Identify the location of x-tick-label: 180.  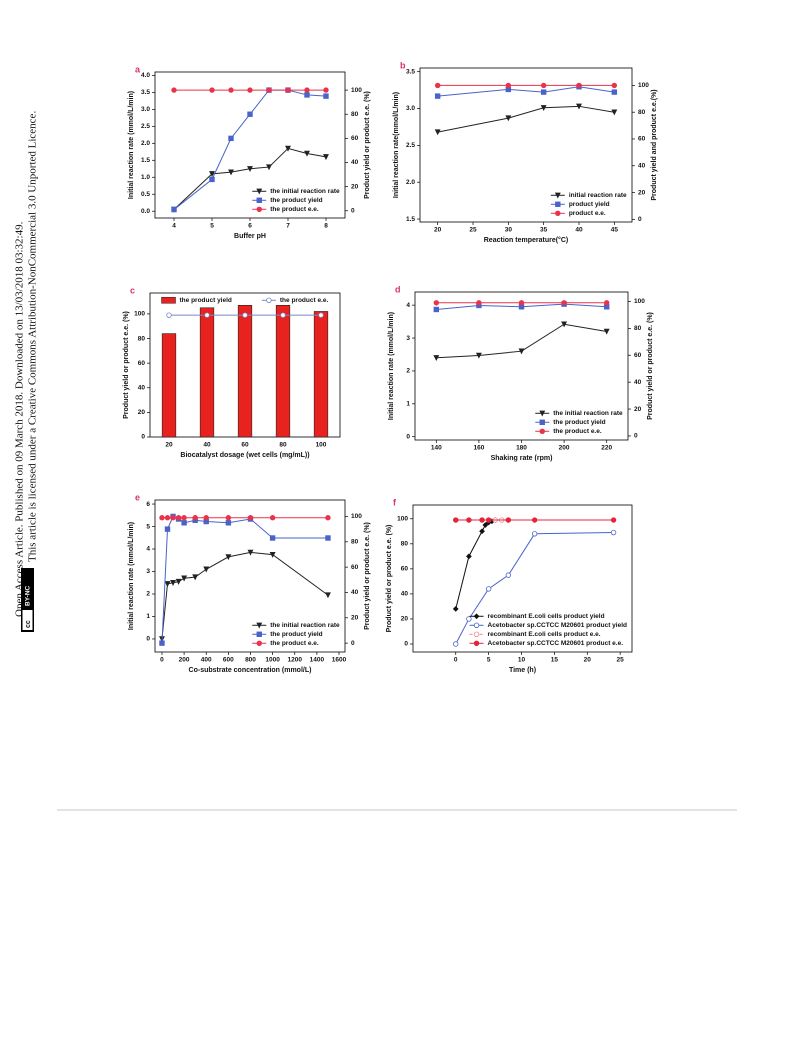
(521, 448).